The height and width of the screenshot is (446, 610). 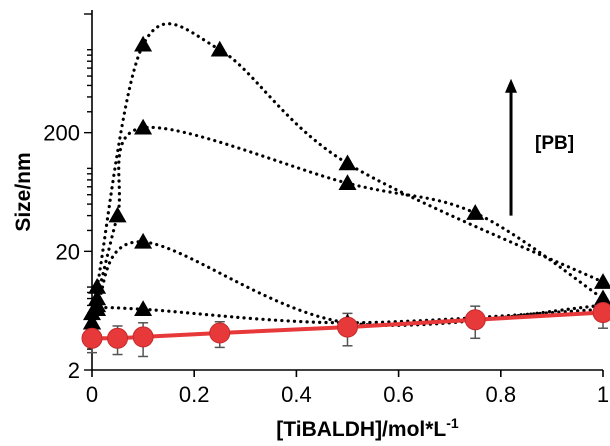 What do you see at coordinates (296, 394) in the screenshot?
I see `x-tick-label: 0.4` at bounding box center [296, 394].